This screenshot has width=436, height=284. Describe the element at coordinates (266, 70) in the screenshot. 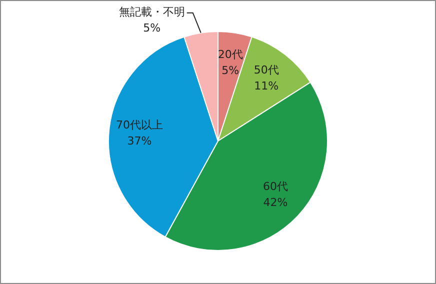

I see `slice-label: 50代` at that location.